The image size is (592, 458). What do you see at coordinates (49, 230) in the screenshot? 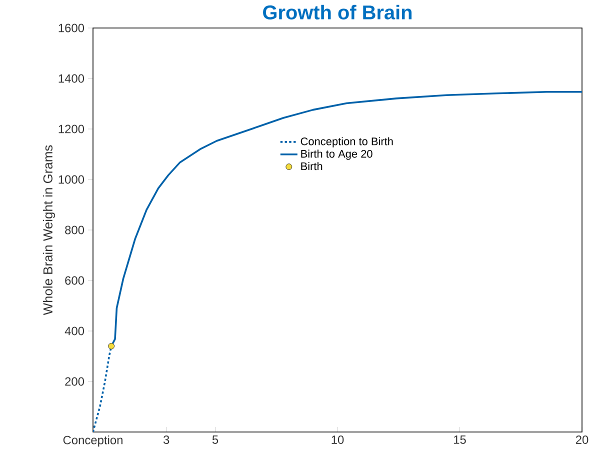
I see `y-axis-title: Whole Brain Weight in Grams` at bounding box center [49, 230].